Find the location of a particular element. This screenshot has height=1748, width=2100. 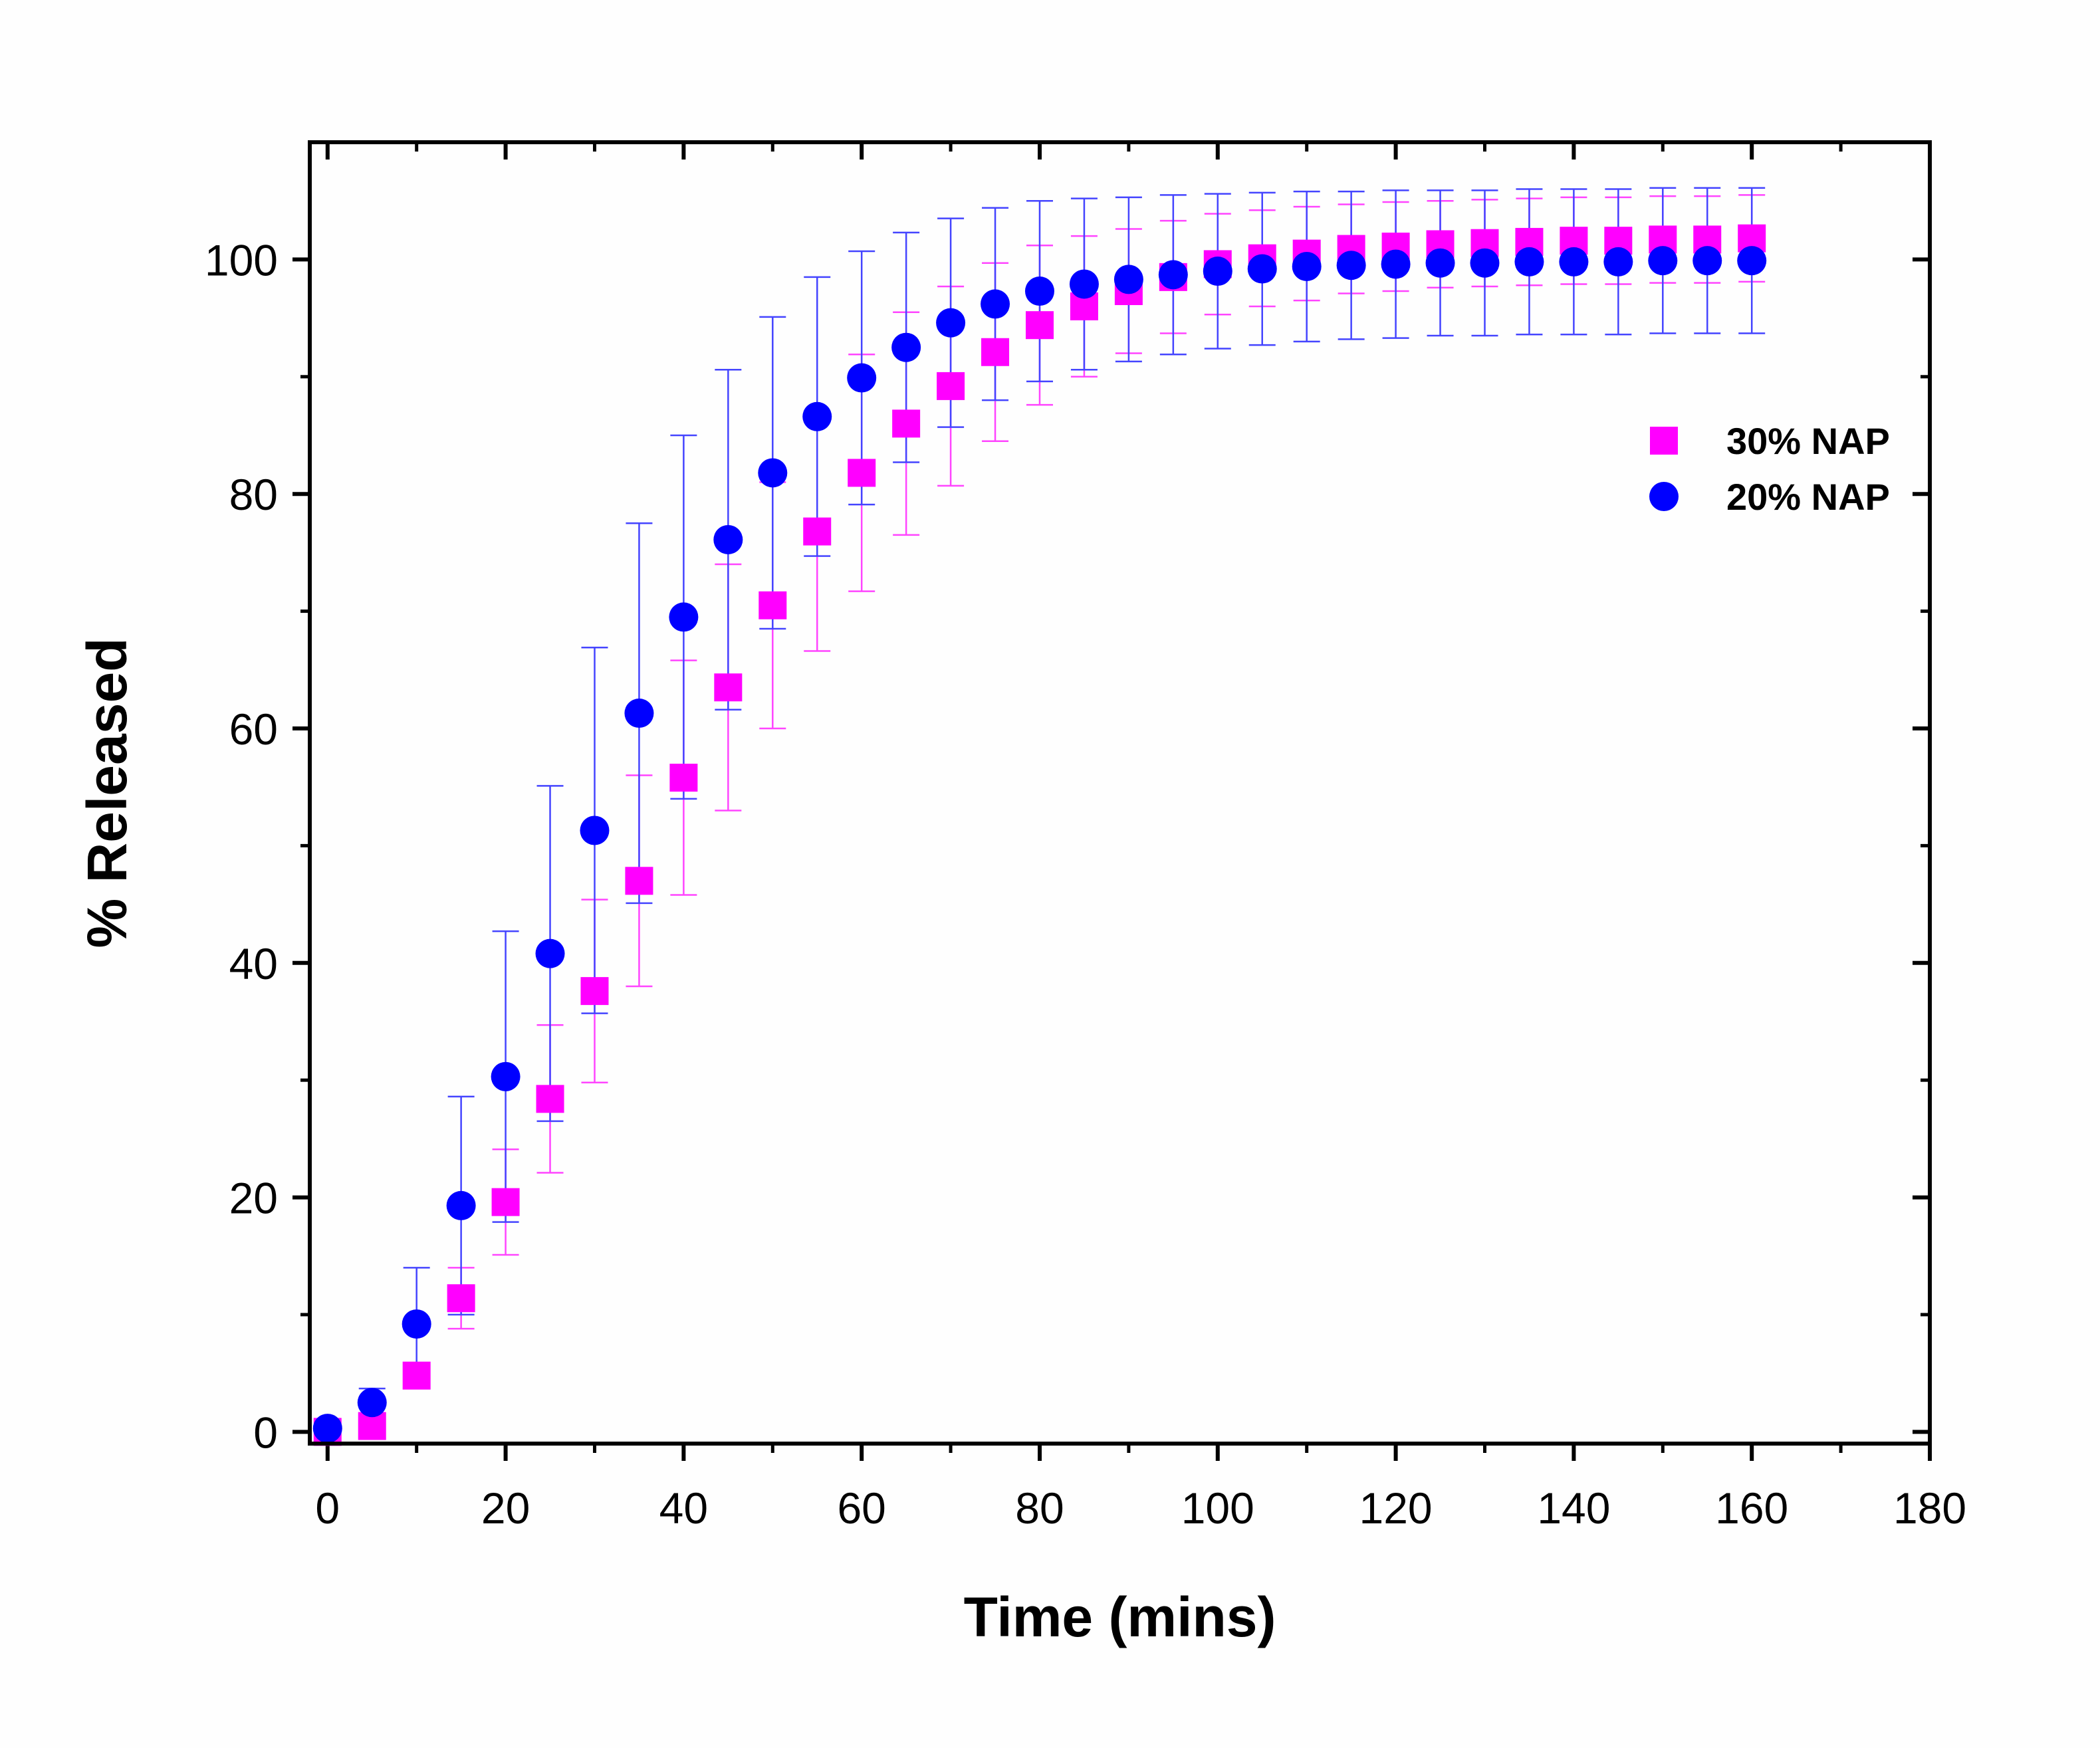

legend-marker-circle is located at coordinates (1664, 496).